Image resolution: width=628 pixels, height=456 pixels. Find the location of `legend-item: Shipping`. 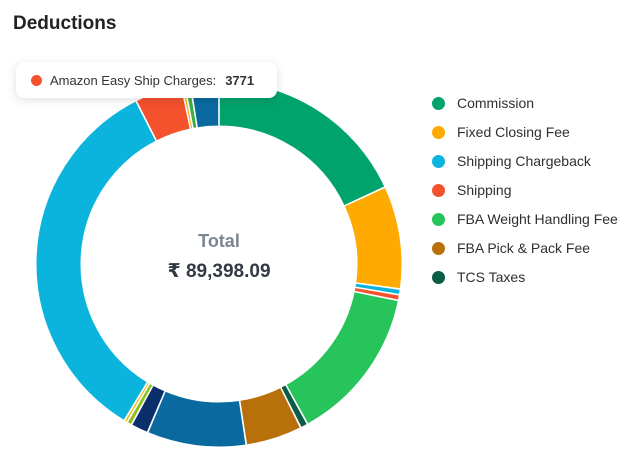

legend-item: Shipping is located at coordinates (527, 190).